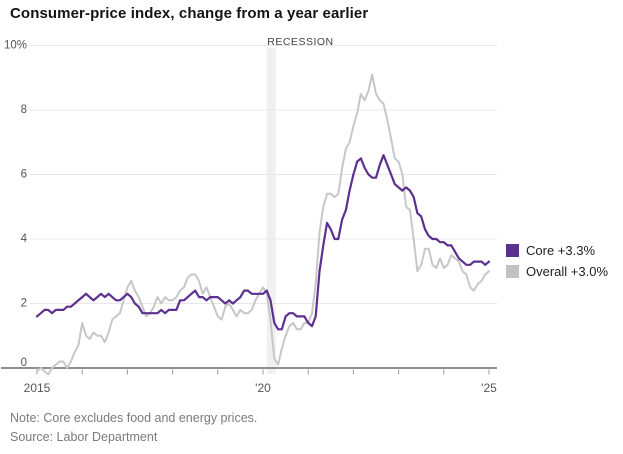  What do you see at coordinates (24, 304) in the screenshot?
I see `y-axis-label: 2` at bounding box center [24, 304].